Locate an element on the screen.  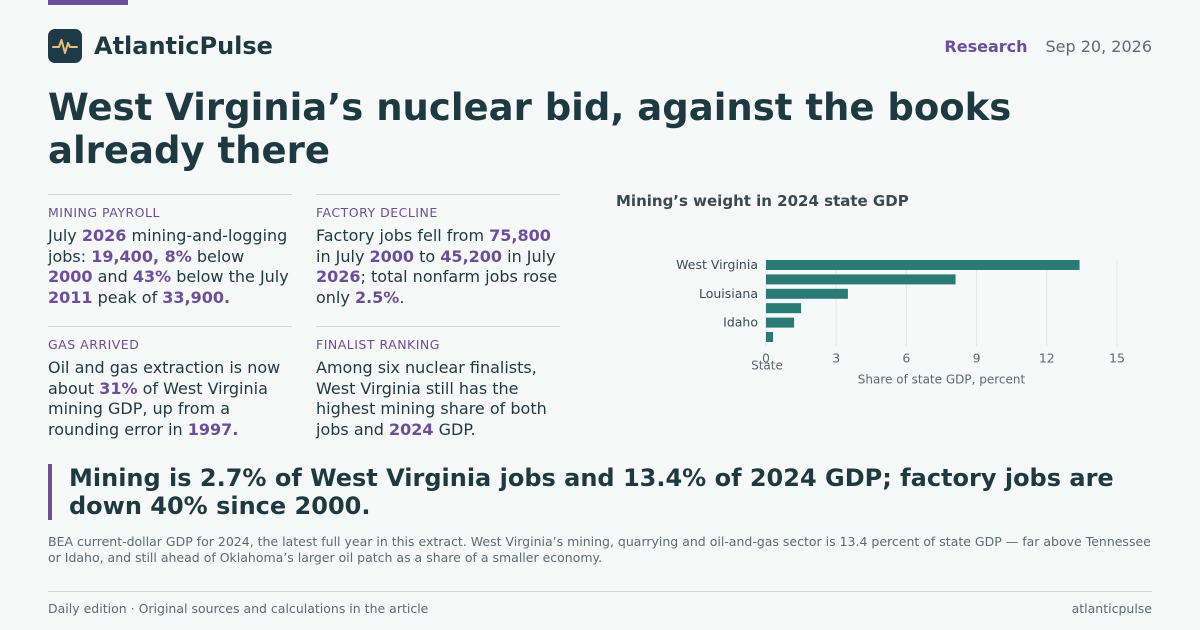
y-tick-label: Louisiana is located at coordinates (728, 293).